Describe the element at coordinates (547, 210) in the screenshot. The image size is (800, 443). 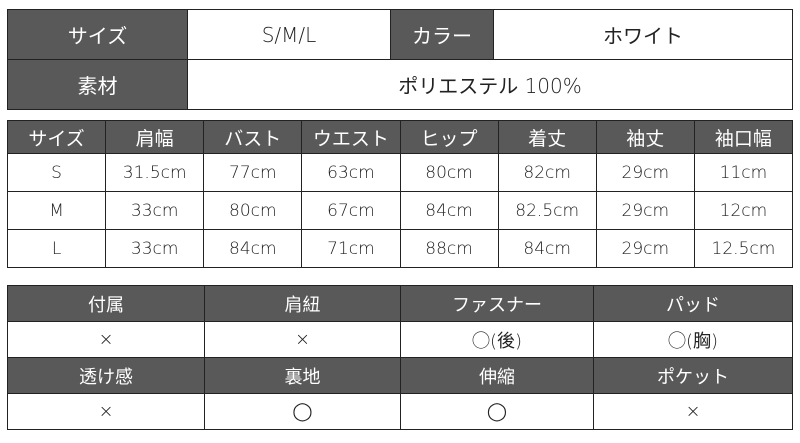
I see `cell: 82.5cm` at that location.